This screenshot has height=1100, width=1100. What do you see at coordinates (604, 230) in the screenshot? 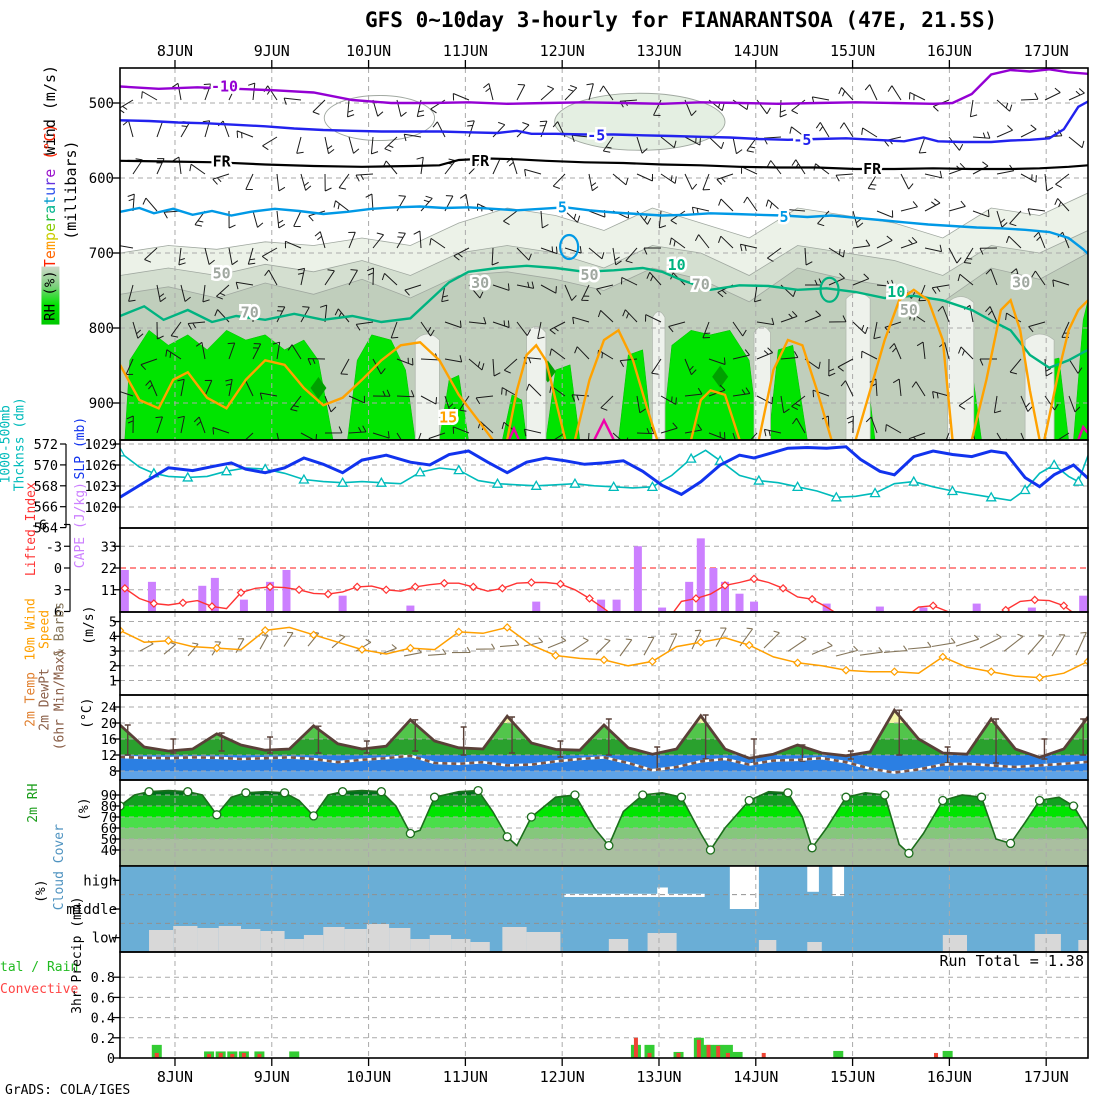
I see `contour-5C` at bounding box center [604, 230].